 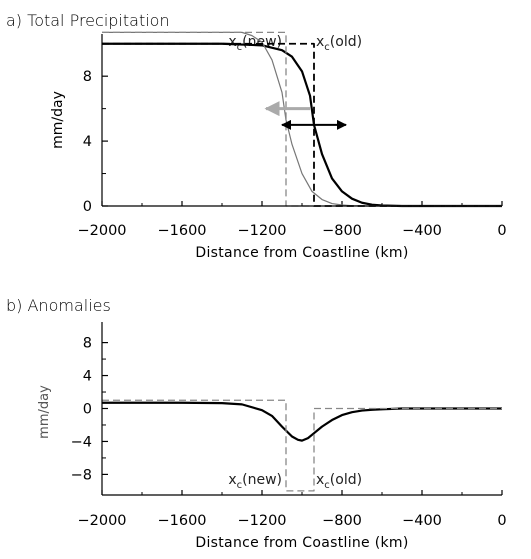 What do you see at coordinates (255, 481) in the screenshot?
I see `xc-label: xc(new)` at bounding box center [255, 481].